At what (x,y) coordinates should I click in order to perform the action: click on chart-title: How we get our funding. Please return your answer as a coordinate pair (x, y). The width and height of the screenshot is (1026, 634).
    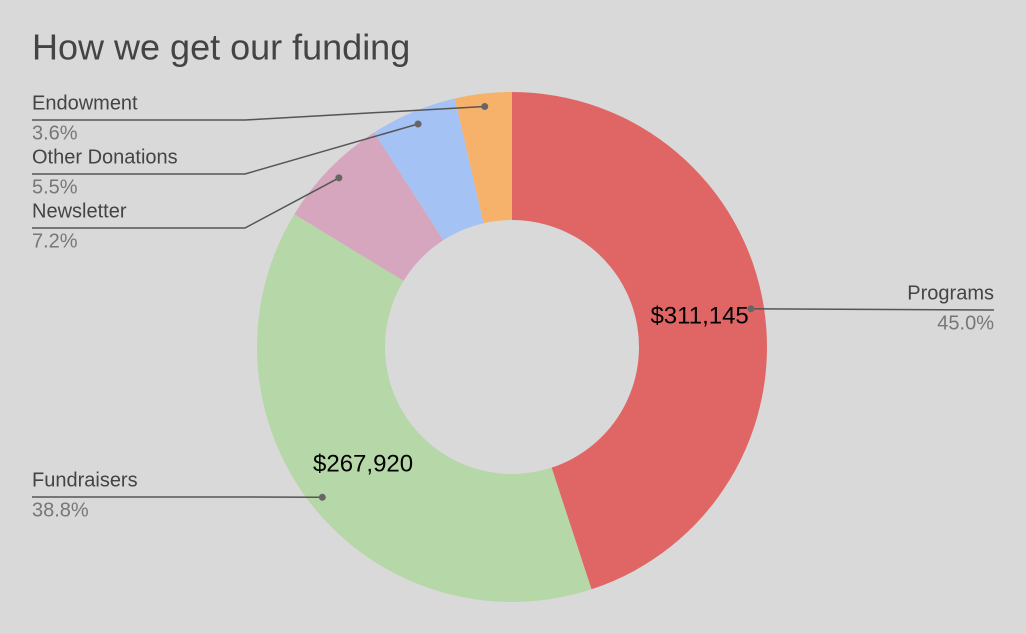
    Looking at the image, I should click on (221, 47).